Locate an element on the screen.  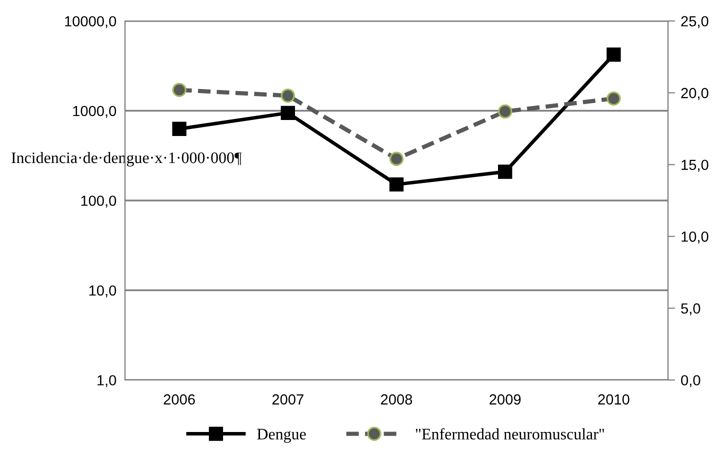
legend-label: Dengue is located at coordinates (281, 435).